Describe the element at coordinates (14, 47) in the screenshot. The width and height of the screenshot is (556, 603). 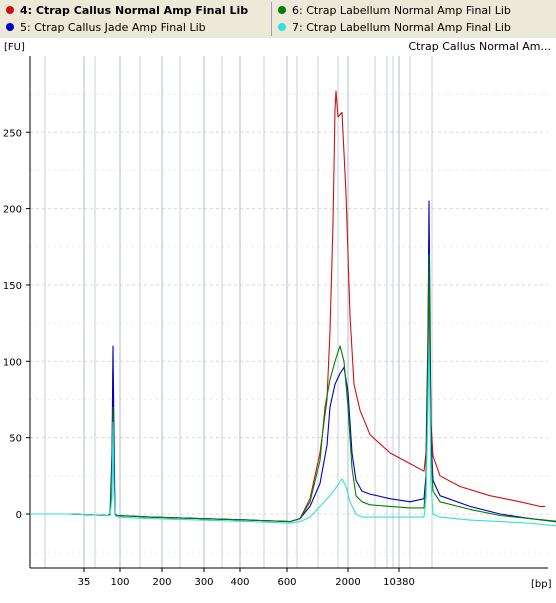
I see `y-axis-label: [FU]` at that location.